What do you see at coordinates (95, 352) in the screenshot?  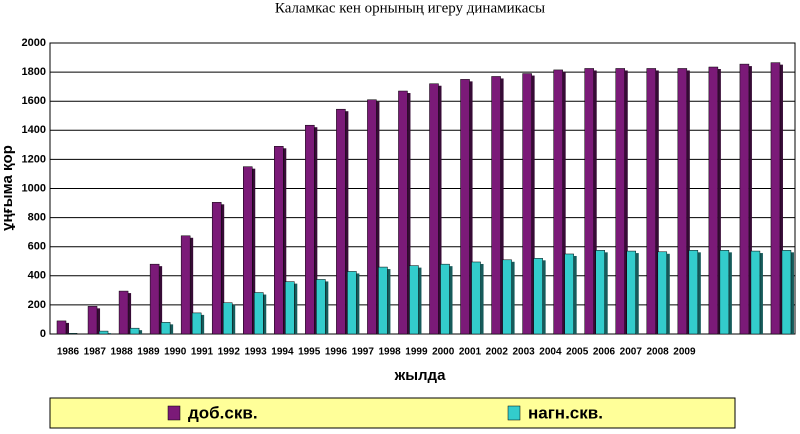 I see `x-tick-label: 1987` at bounding box center [95, 352].